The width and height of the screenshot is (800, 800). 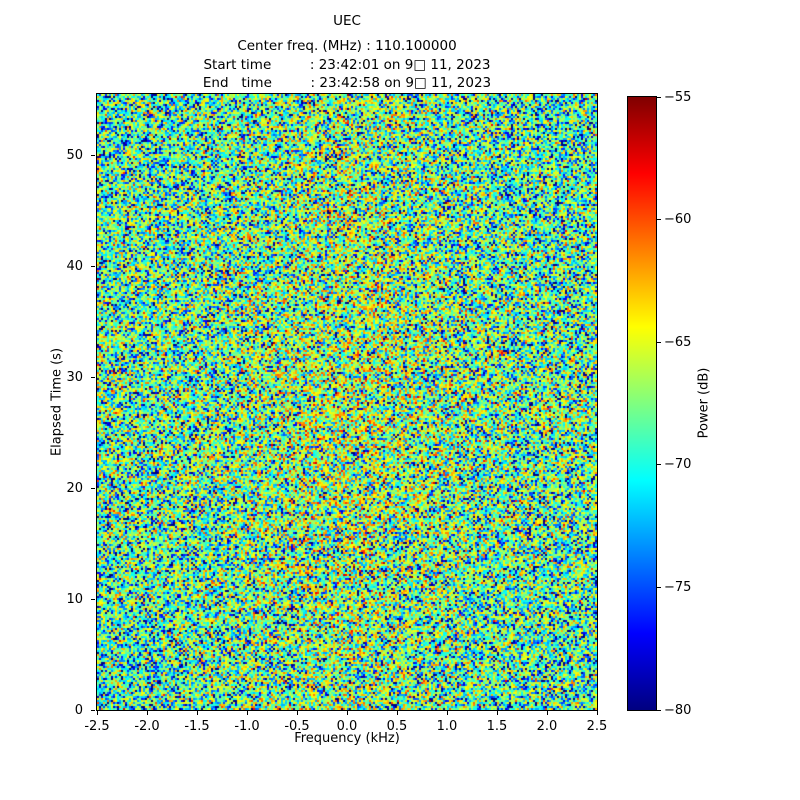 What do you see at coordinates (74, 599) in the screenshot?
I see `y-tick-label: 10` at bounding box center [74, 599].